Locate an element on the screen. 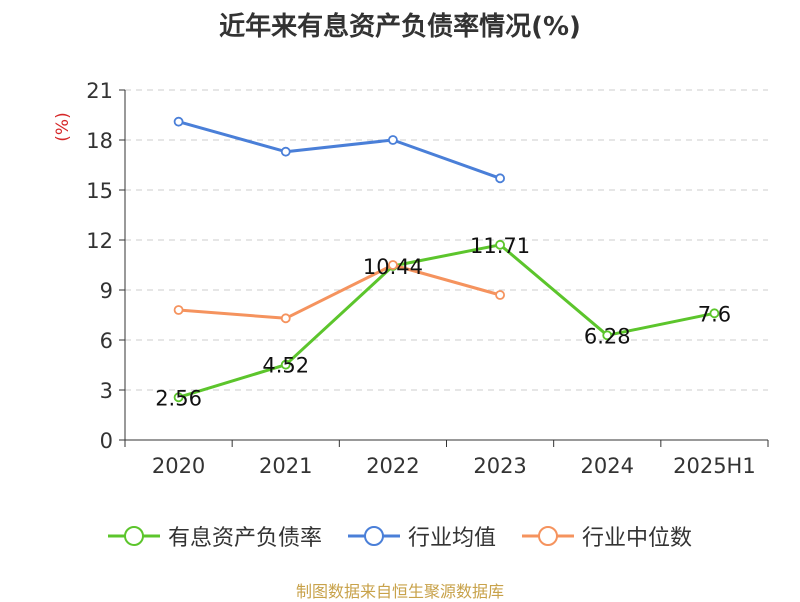  legend-item-2: 行业中位数 is located at coordinates (607, 536).